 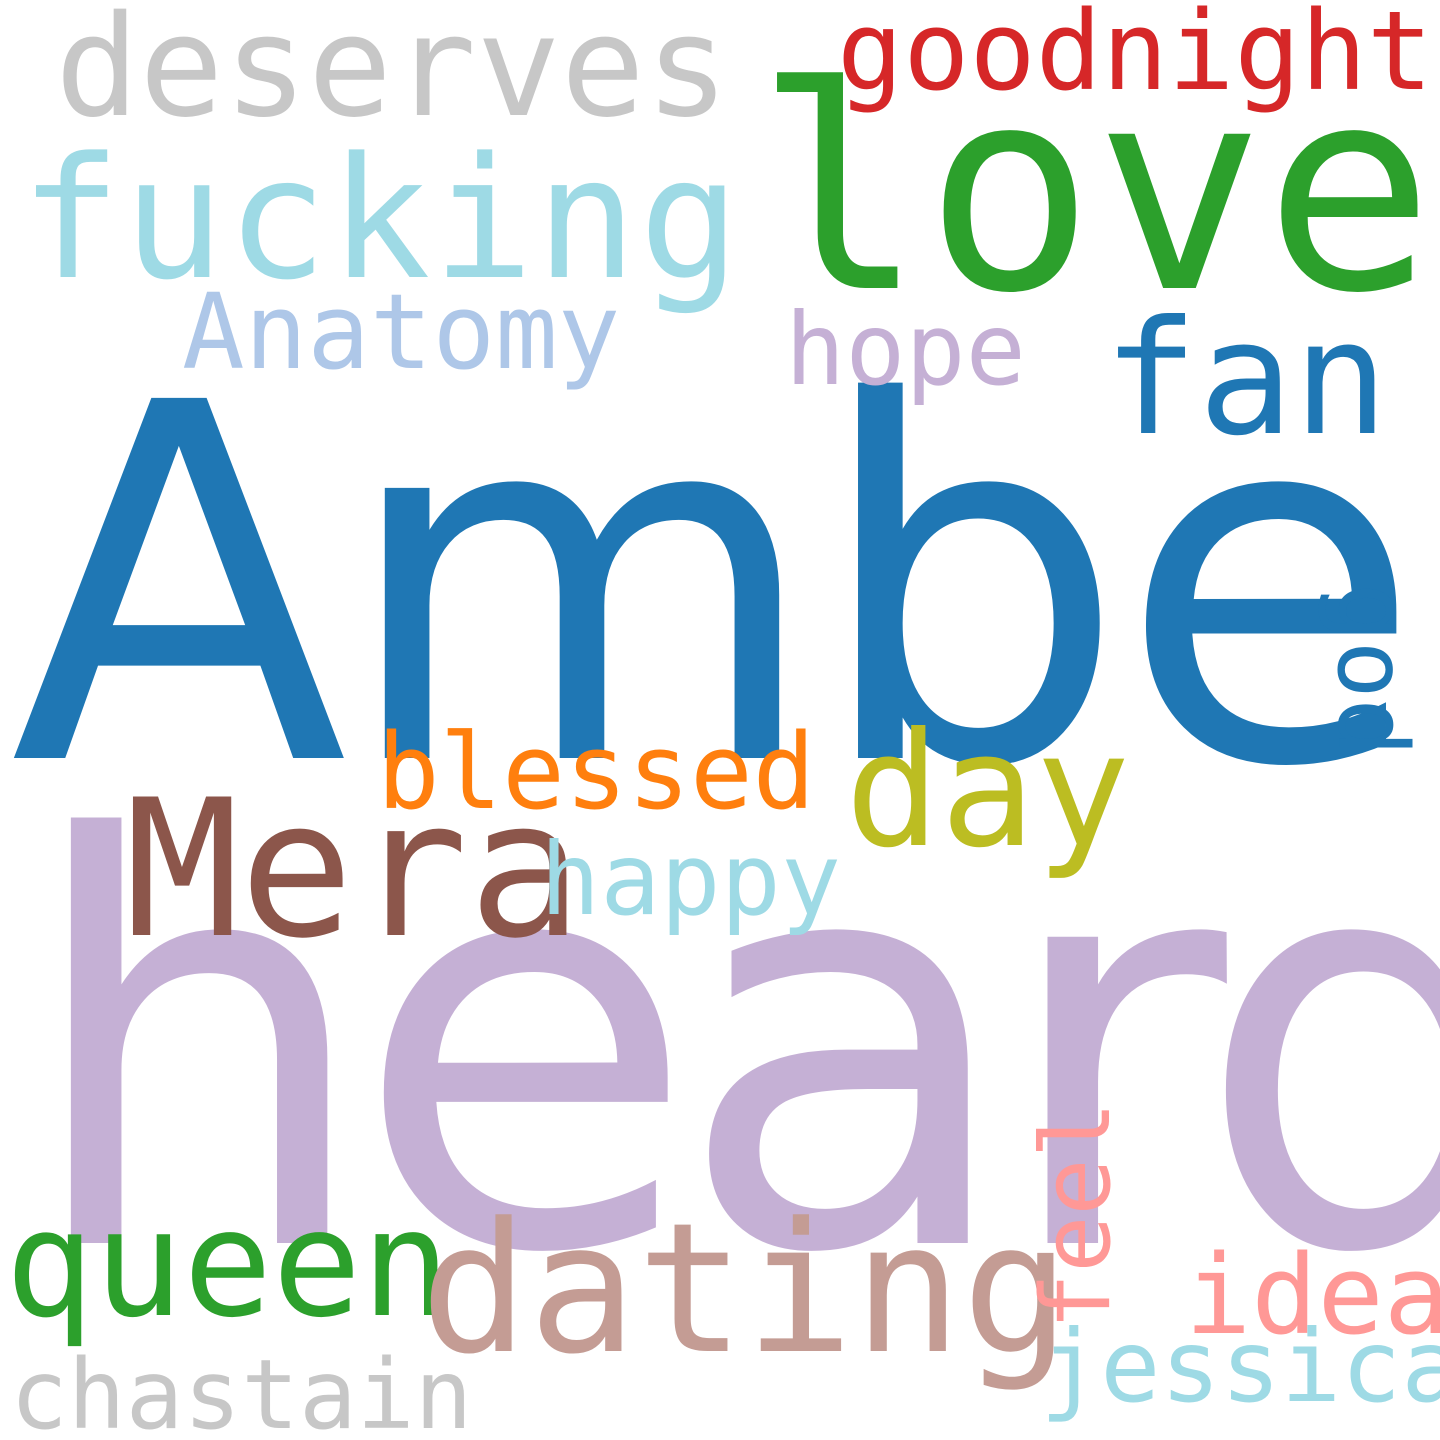 What do you see at coordinates (1095, 190) in the screenshot?
I see `word-love: love` at bounding box center [1095, 190].